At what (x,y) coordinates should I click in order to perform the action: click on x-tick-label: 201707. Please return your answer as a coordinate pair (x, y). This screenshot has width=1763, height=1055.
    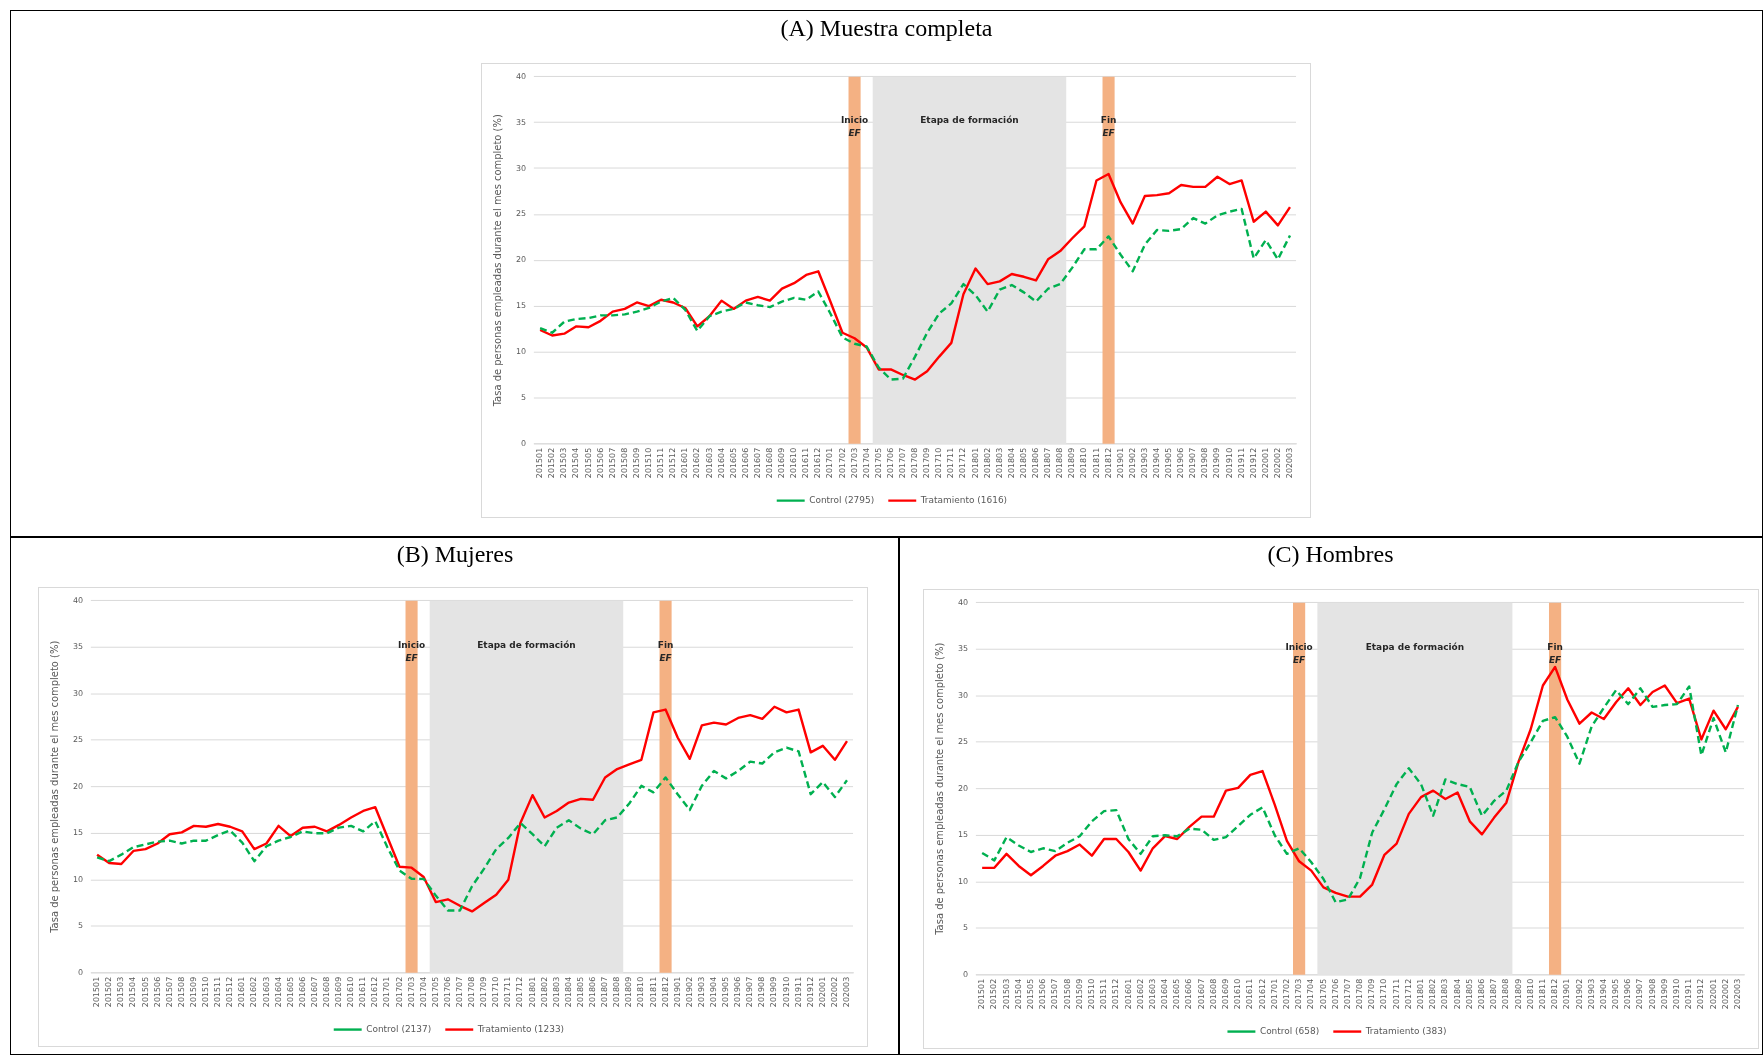
    Looking at the image, I should click on (903, 463).